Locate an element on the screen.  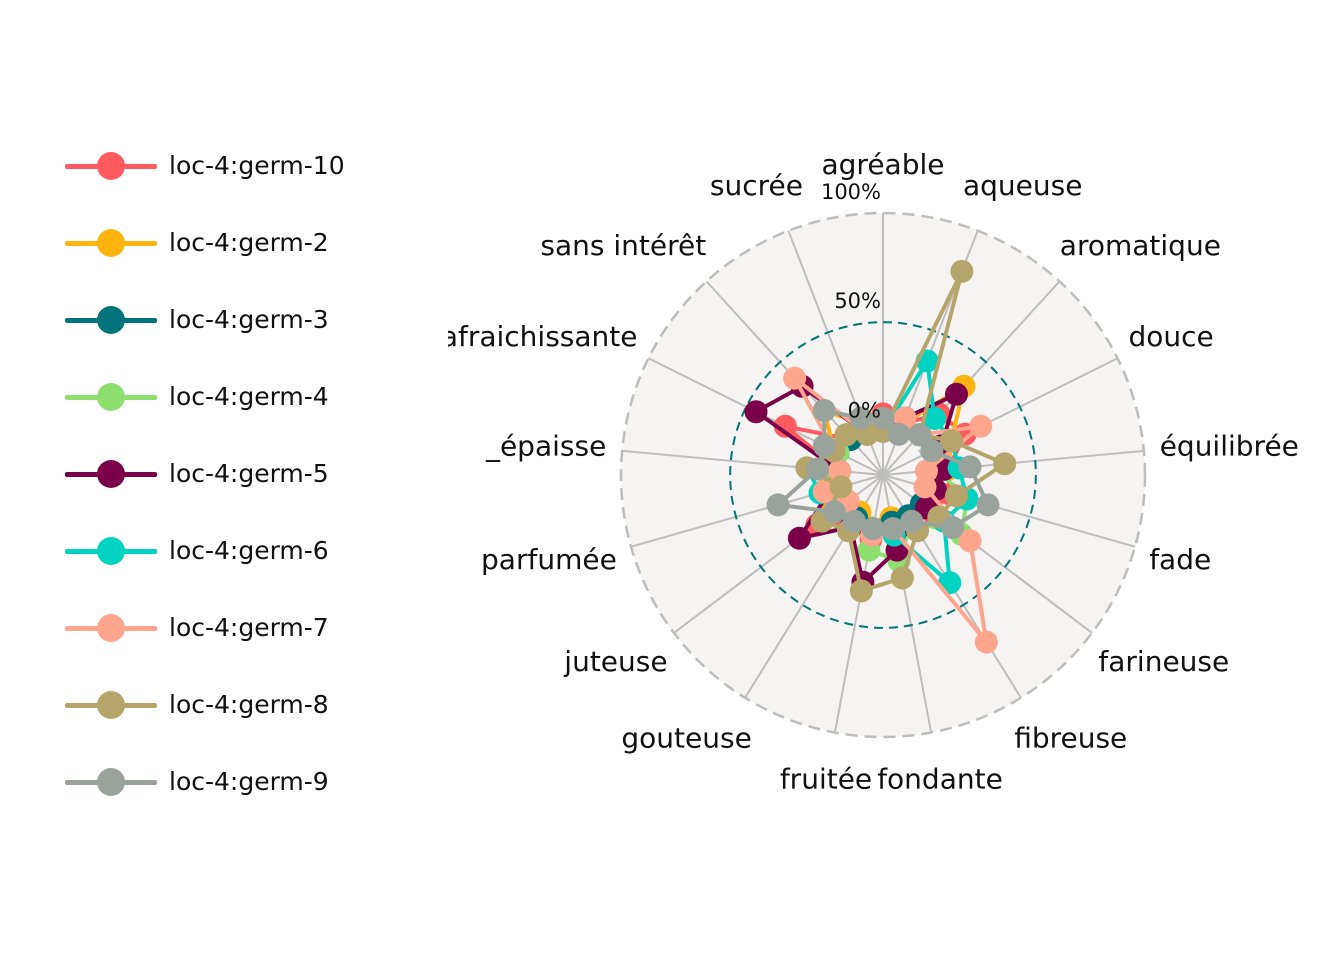
axis-label: agréable is located at coordinates (883, 164).